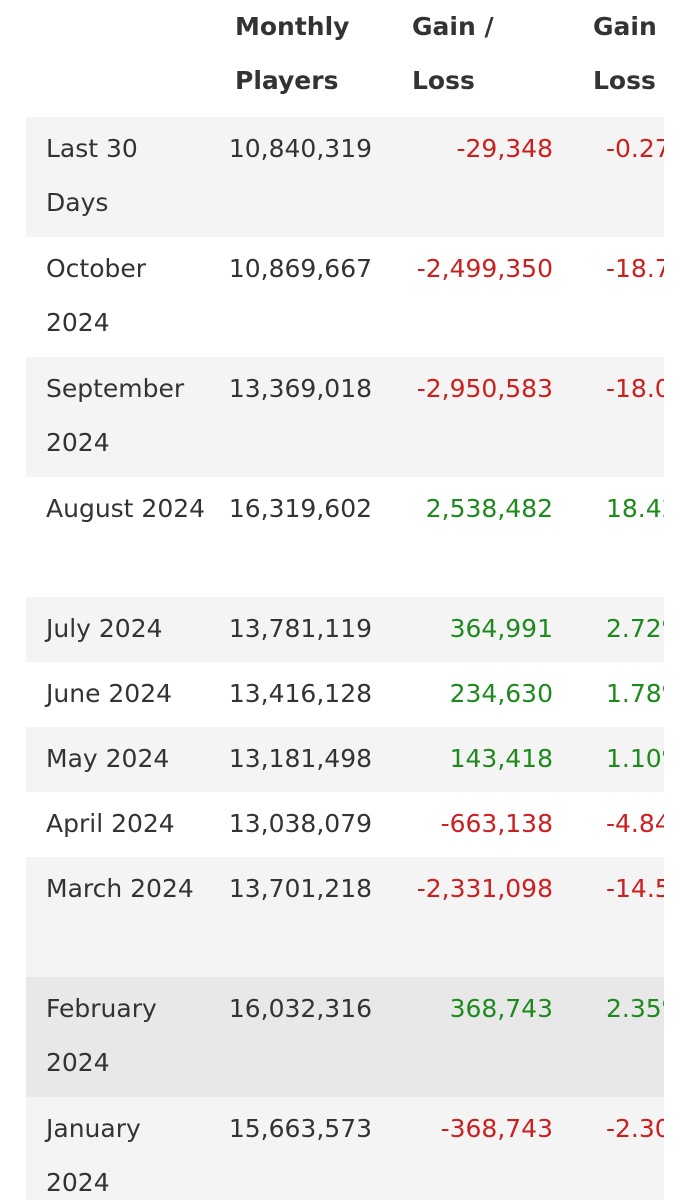 This screenshot has width=691, height=1200. What do you see at coordinates (300, 148) in the screenshot?
I see `row-monthly-players: 10,840,319` at bounding box center [300, 148].